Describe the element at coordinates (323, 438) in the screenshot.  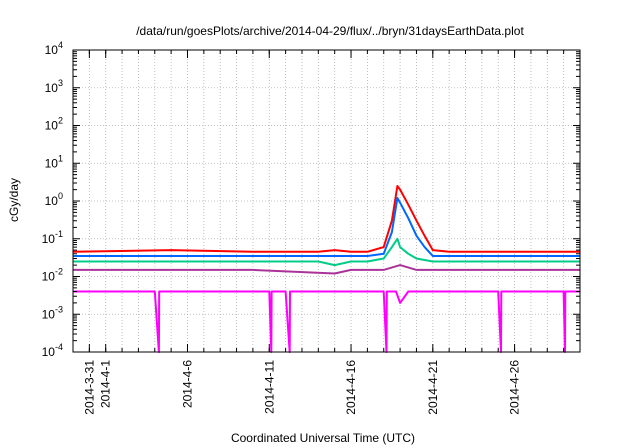
I see `x-axis-label: Coordinated Universal Time (UTC)` at that location.